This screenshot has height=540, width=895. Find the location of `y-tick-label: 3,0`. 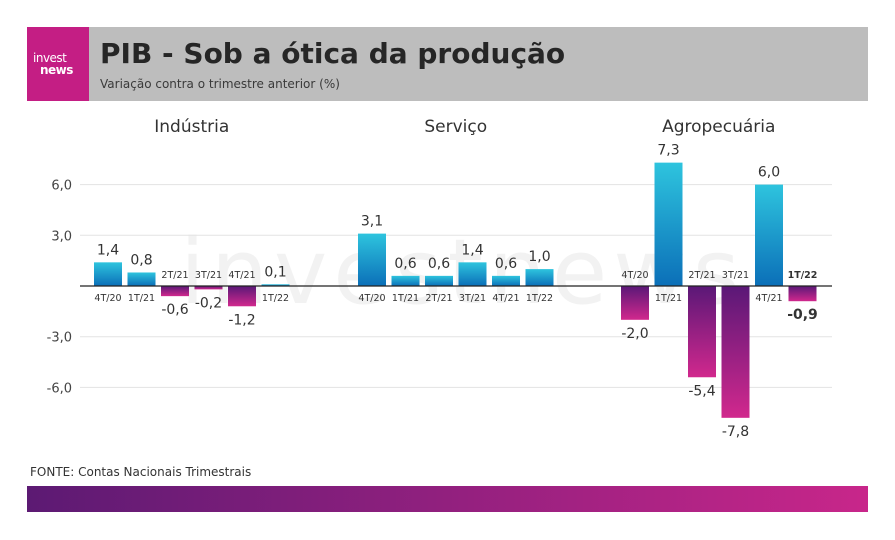

y-tick-label: 3,0 is located at coordinates (61, 236).